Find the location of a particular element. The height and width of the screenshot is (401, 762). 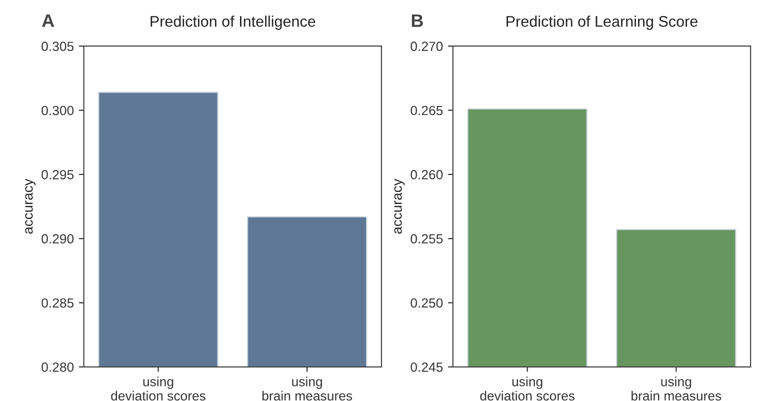

y-tick-label: 0.285 is located at coordinates (58, 303).